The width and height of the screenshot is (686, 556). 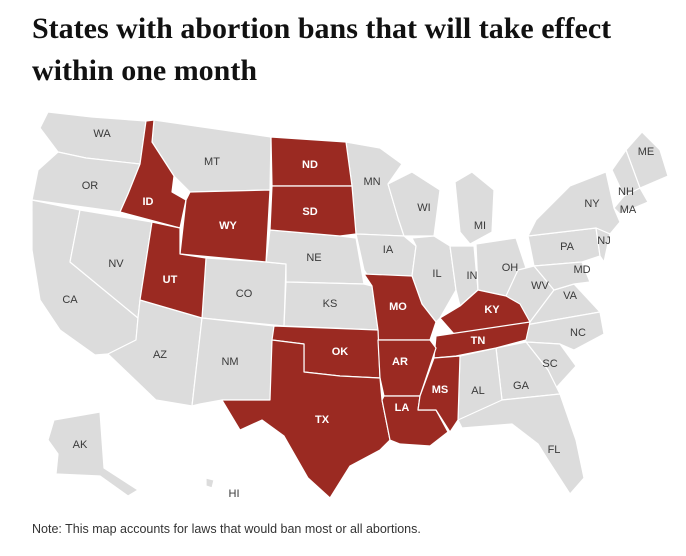 What do you see at coordinates (521, 444) in the screenshot?
I see `state-fl` at bounding box center [521, 444].